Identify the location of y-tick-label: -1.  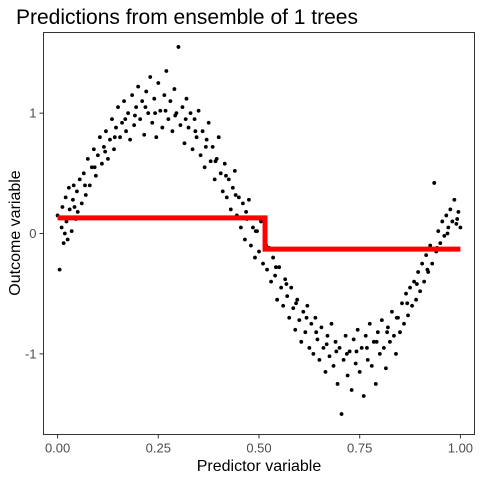
(31, 353).